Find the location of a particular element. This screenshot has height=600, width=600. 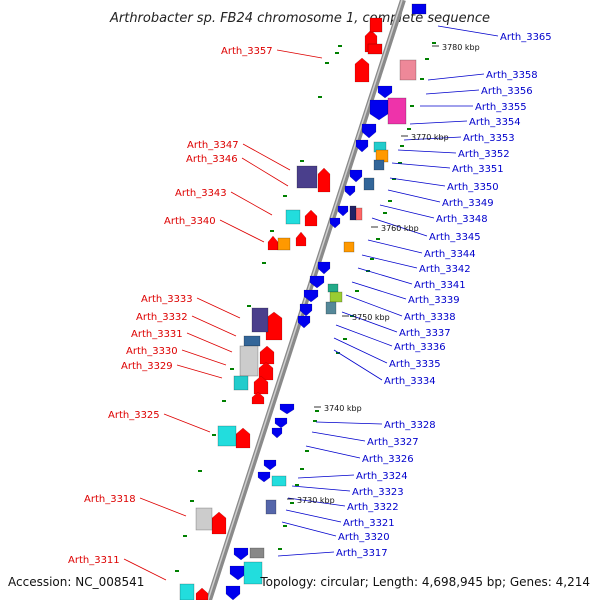

kbp-label: 3780 kbp is located at coordinates (461, 47).